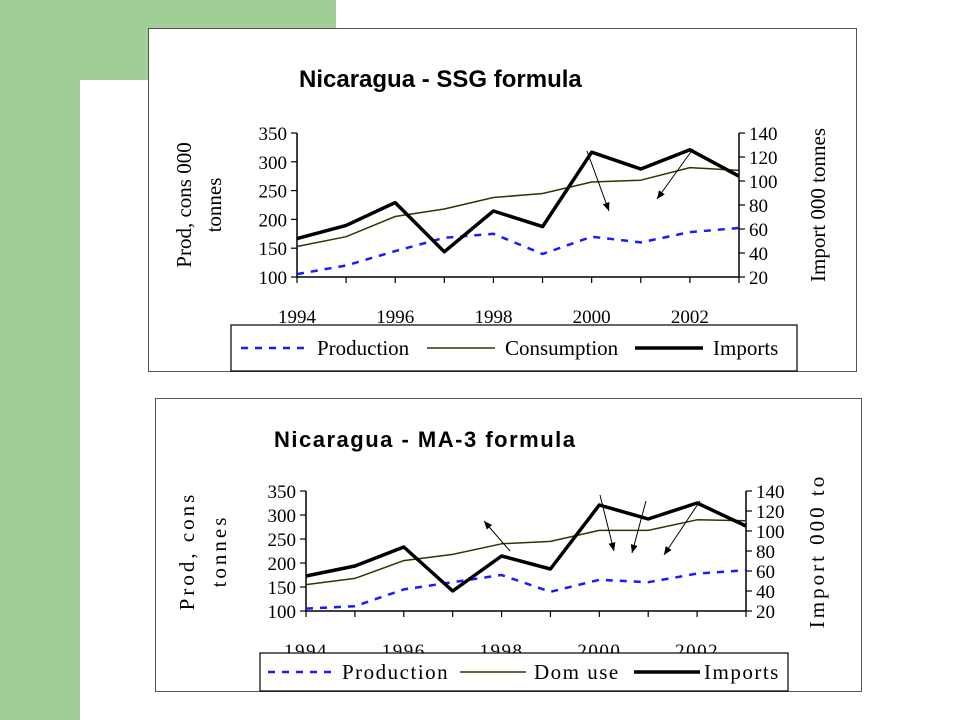 The image size is (960, 720). What do you see at coordinates (425, 439) in the screenshot?
I see `chart-title: Nicaragua - MA-3 formula` at bounding box center [425, 439].